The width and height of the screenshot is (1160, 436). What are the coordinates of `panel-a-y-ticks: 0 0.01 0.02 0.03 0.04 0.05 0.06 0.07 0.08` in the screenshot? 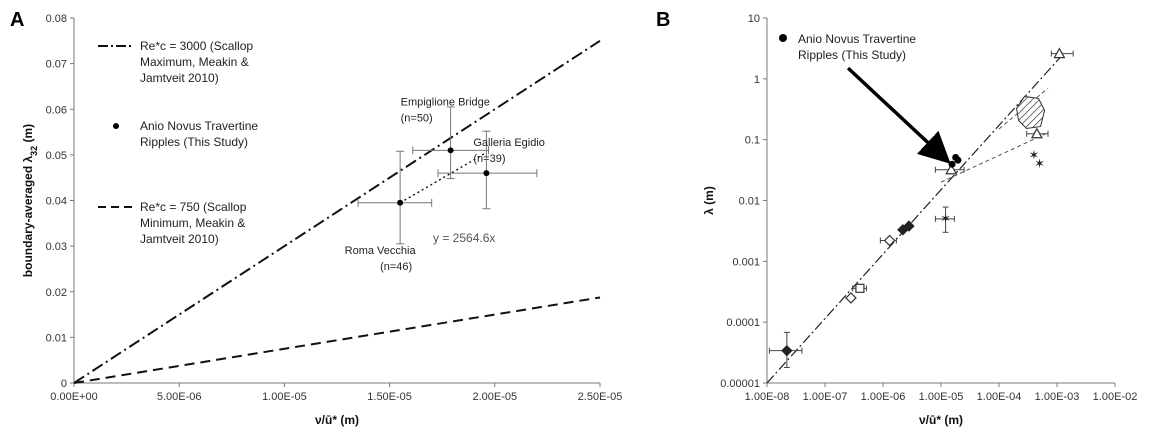 It's located at (60, 201).